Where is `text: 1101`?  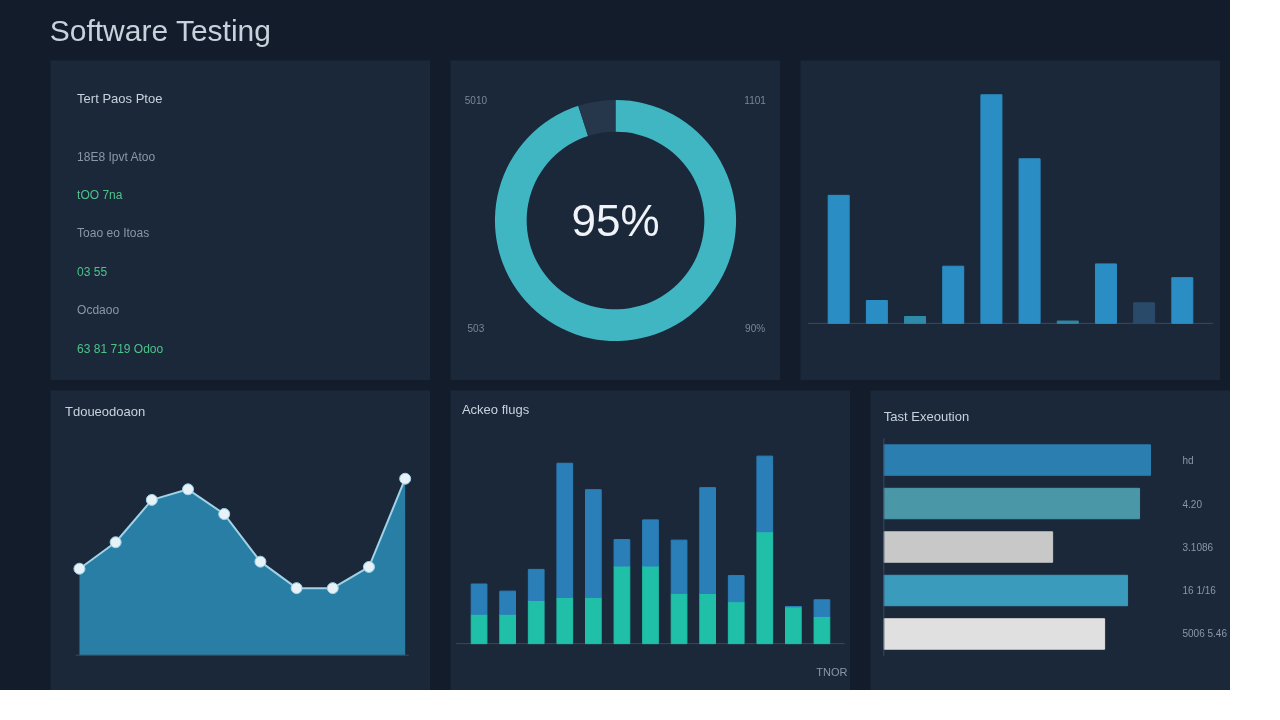 text: 1101 is located at coordinates (755, 100).